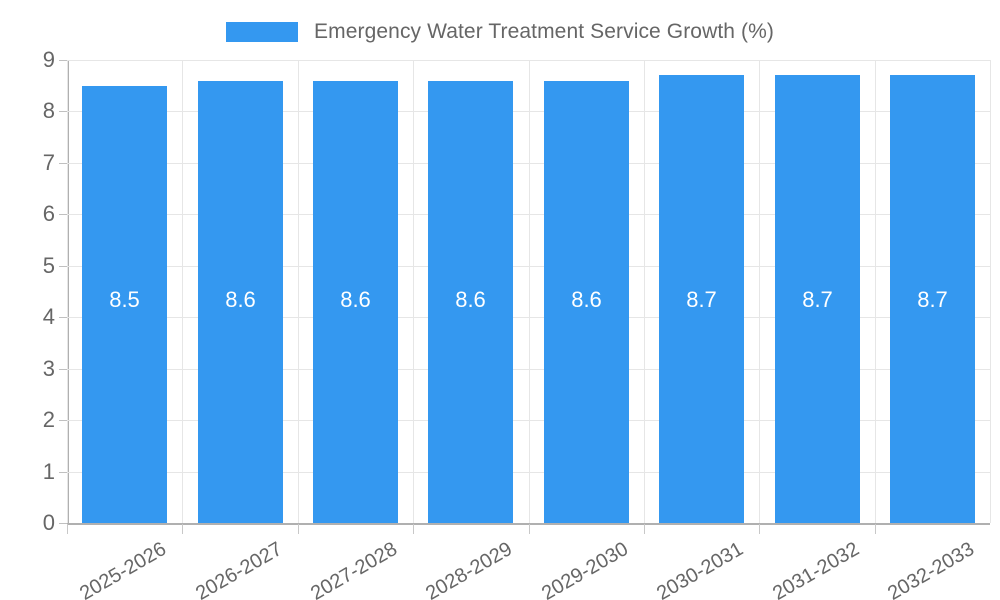  What do you see at coordinates (48, 317) in the screenshot?
I see `y-axis-tick-label: 4` at bounding box center [48, 317].